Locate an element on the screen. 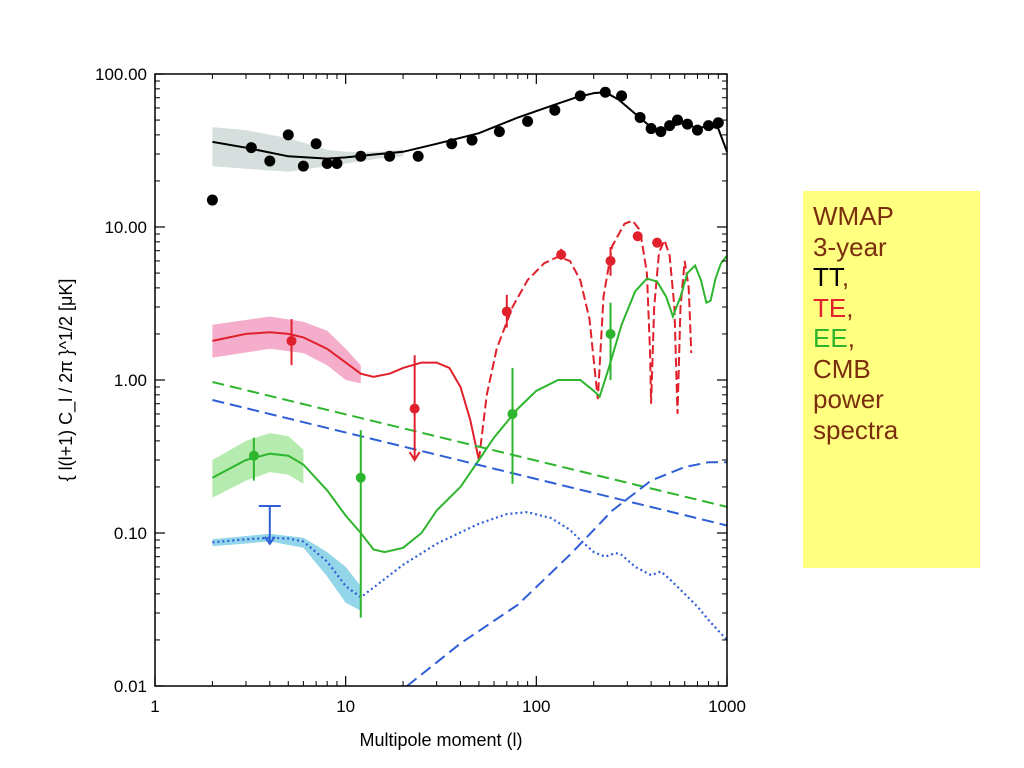  legend-line-text: power is located at coordinates (848, 399).